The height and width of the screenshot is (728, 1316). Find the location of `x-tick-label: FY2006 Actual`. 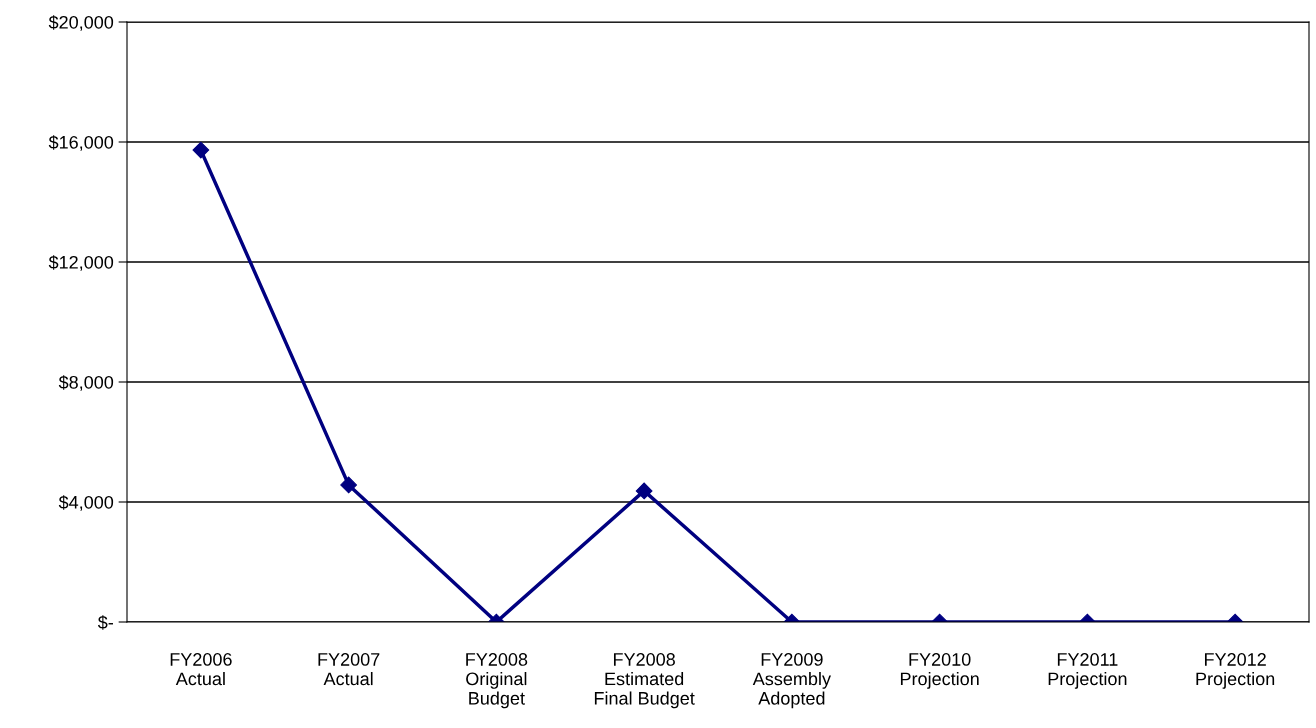

x-tick-label: FY2006 Actual is located at coordinates (201, 669).